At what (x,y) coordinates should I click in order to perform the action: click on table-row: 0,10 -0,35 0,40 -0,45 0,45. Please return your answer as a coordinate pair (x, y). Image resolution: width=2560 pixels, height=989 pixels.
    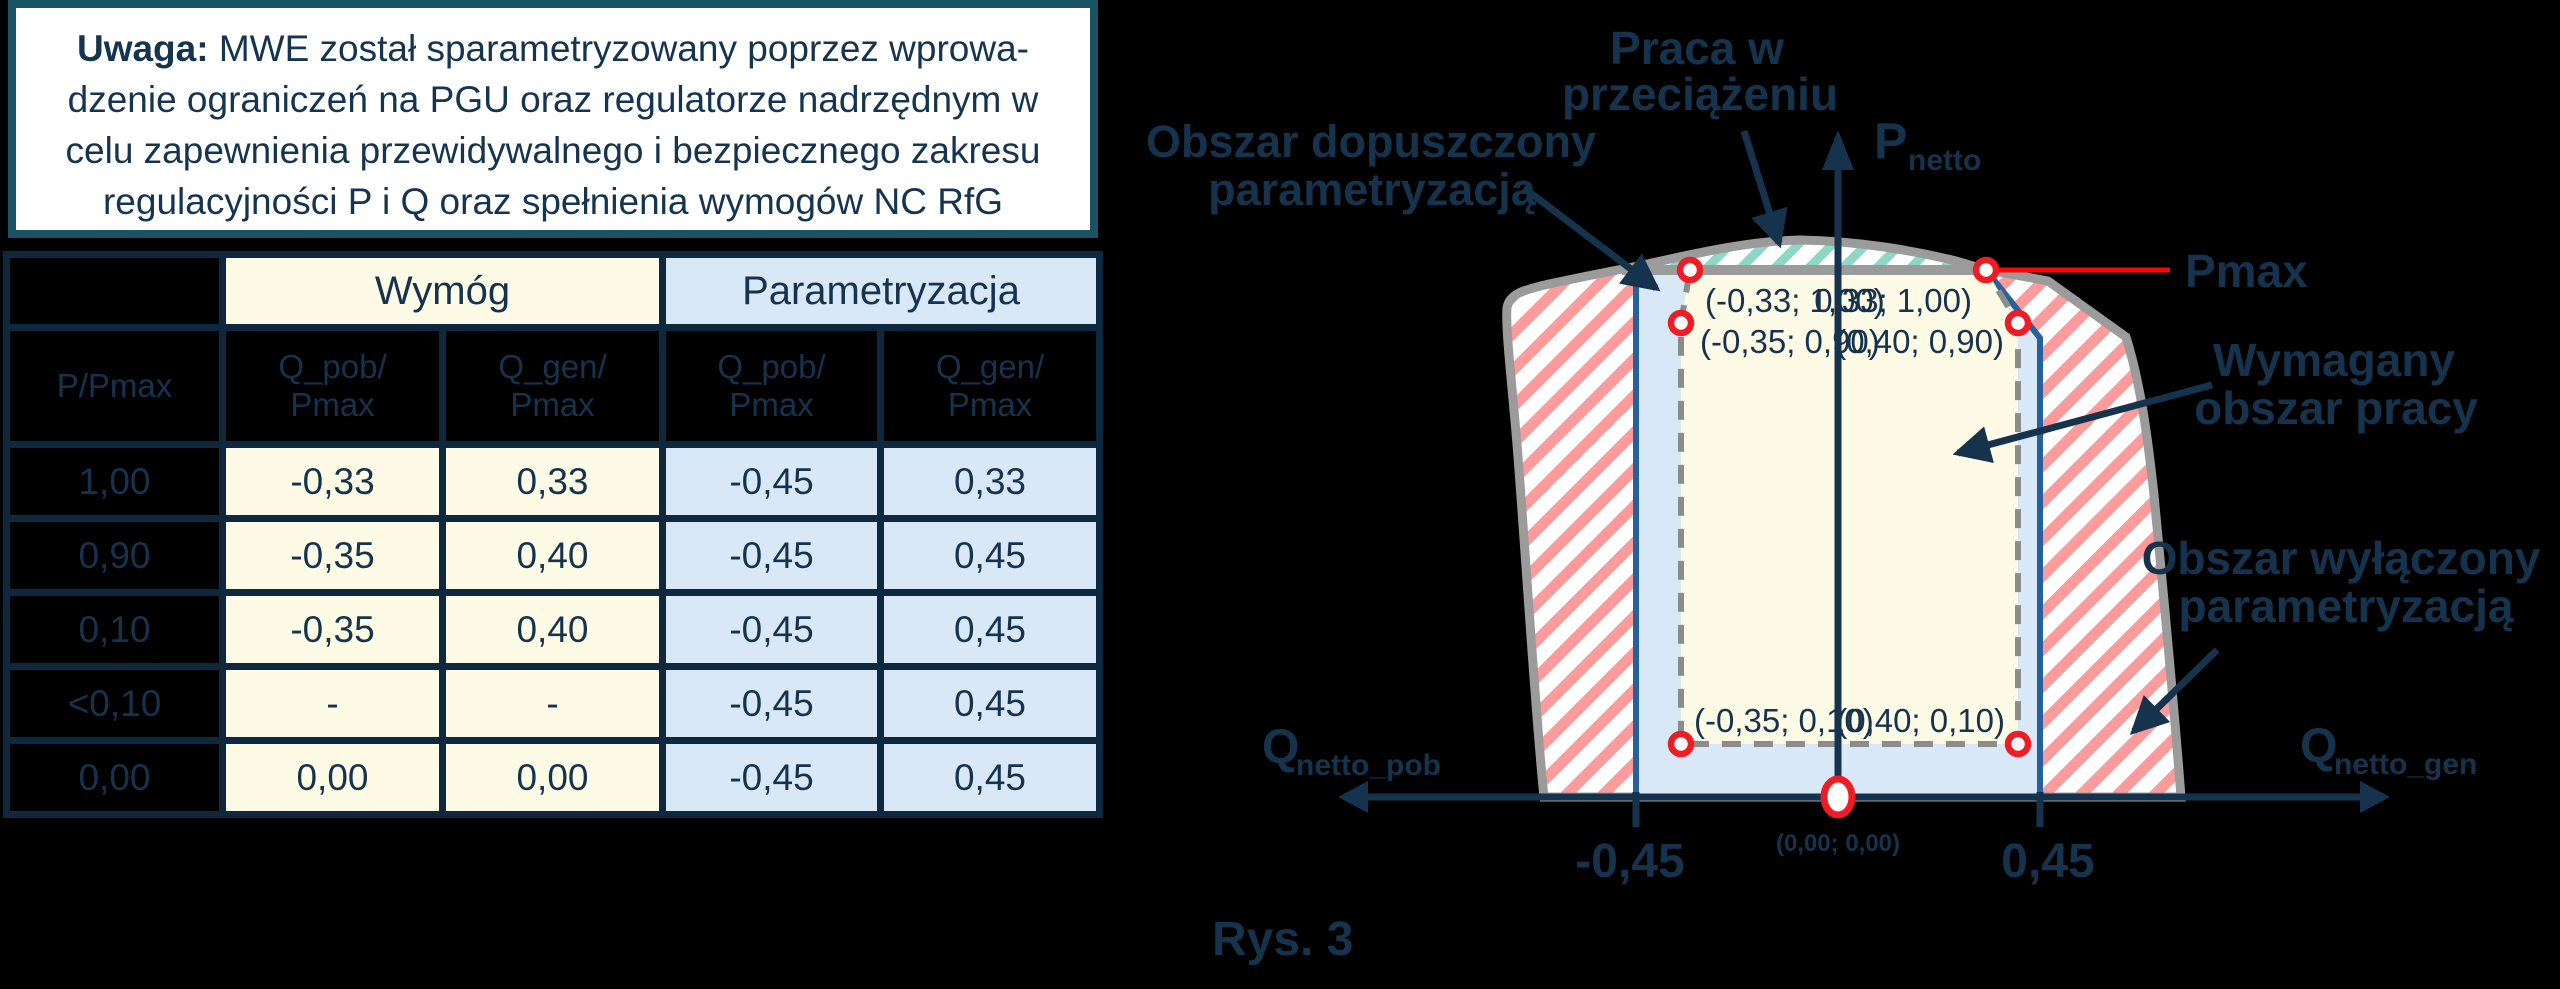
    Looking at the image, I should click on (553, 629).